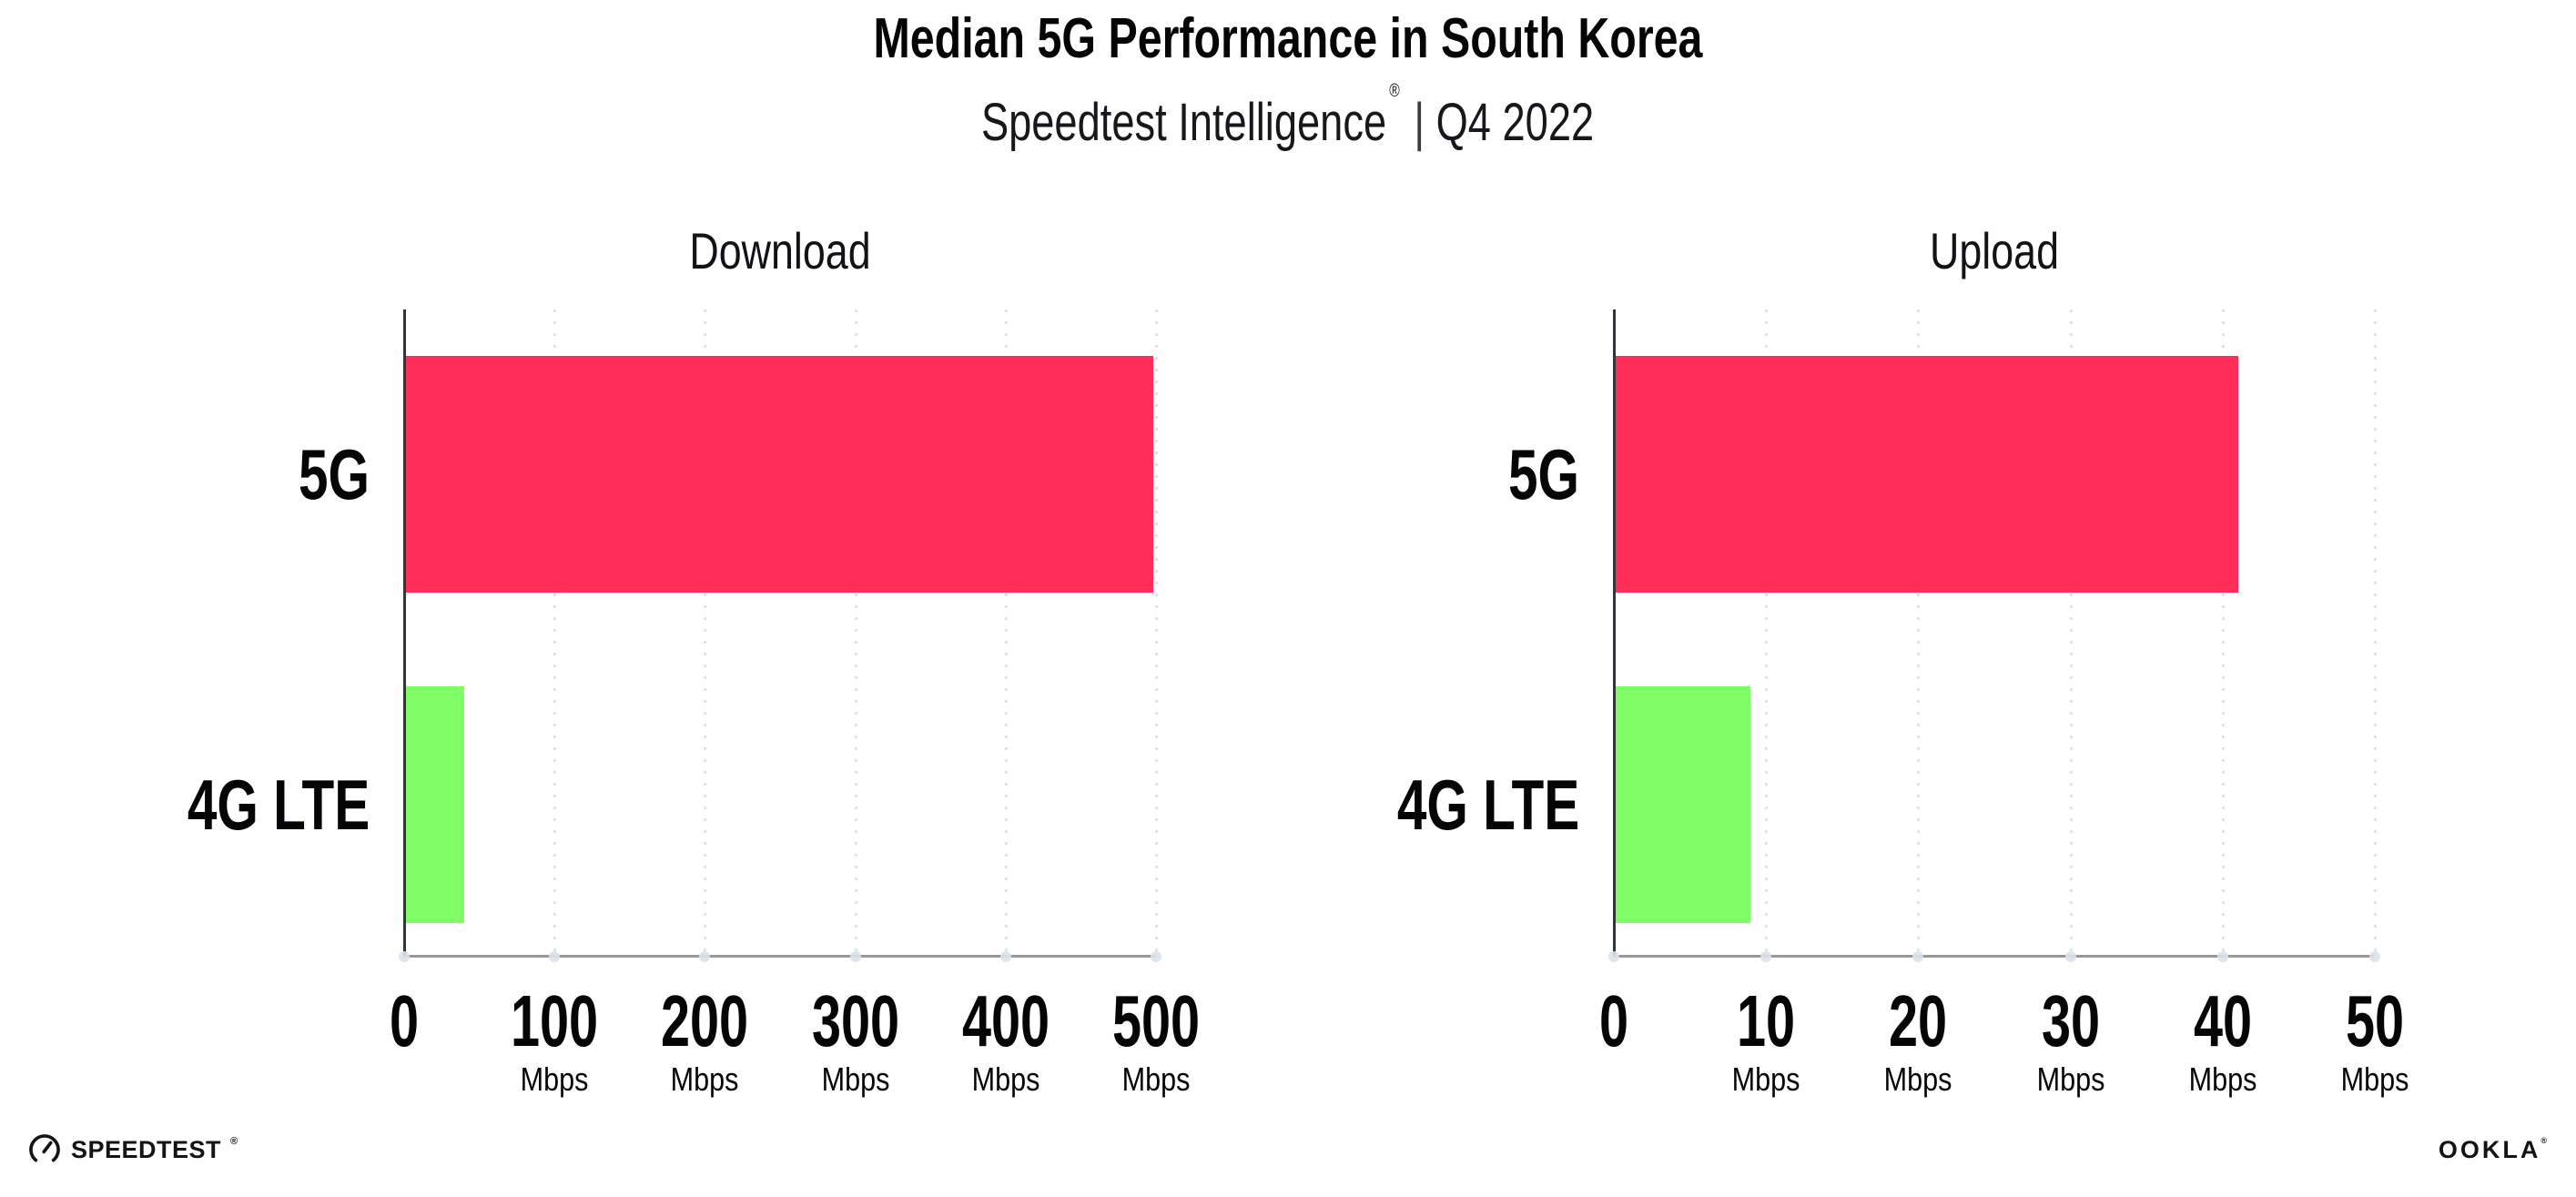 This screenshot has width=2576, height=1197. I want to click on y-axis-download, so click(404, 633).